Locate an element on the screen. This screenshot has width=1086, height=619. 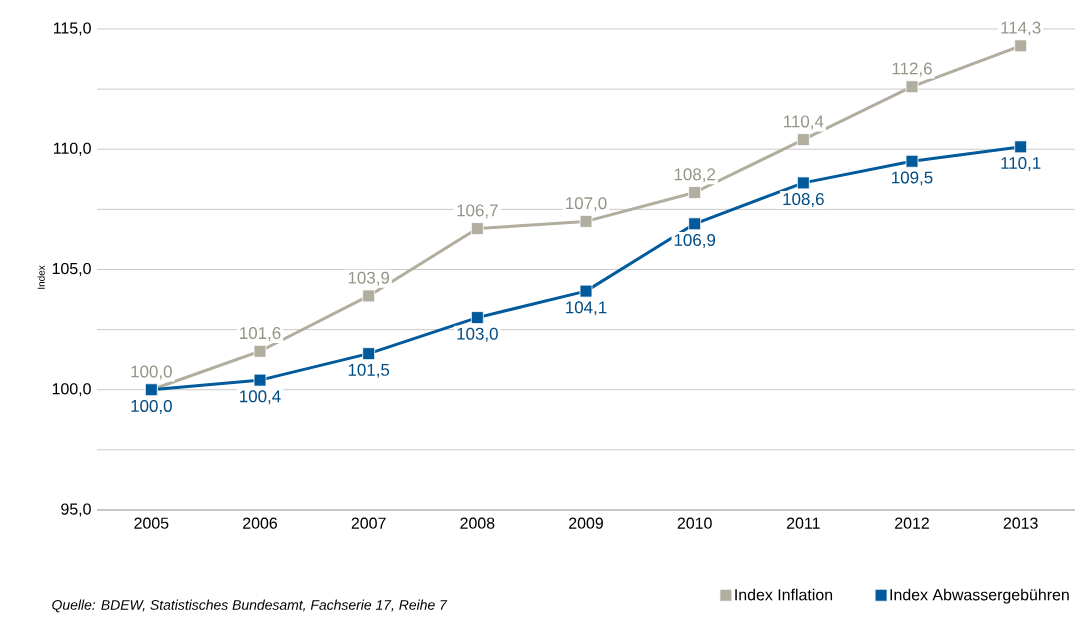
data-label: 101,5 is located at coordinates (369, 370).